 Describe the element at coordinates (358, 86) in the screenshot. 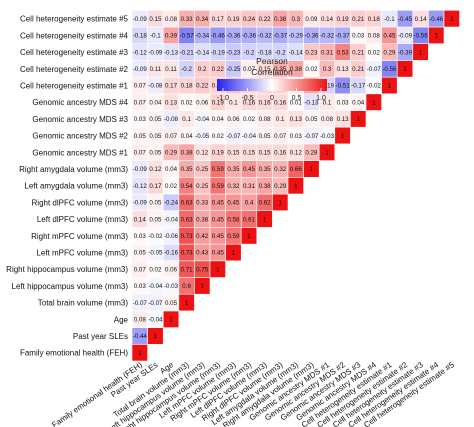

I see `heatmap-cell-value: -0.17` at that location.